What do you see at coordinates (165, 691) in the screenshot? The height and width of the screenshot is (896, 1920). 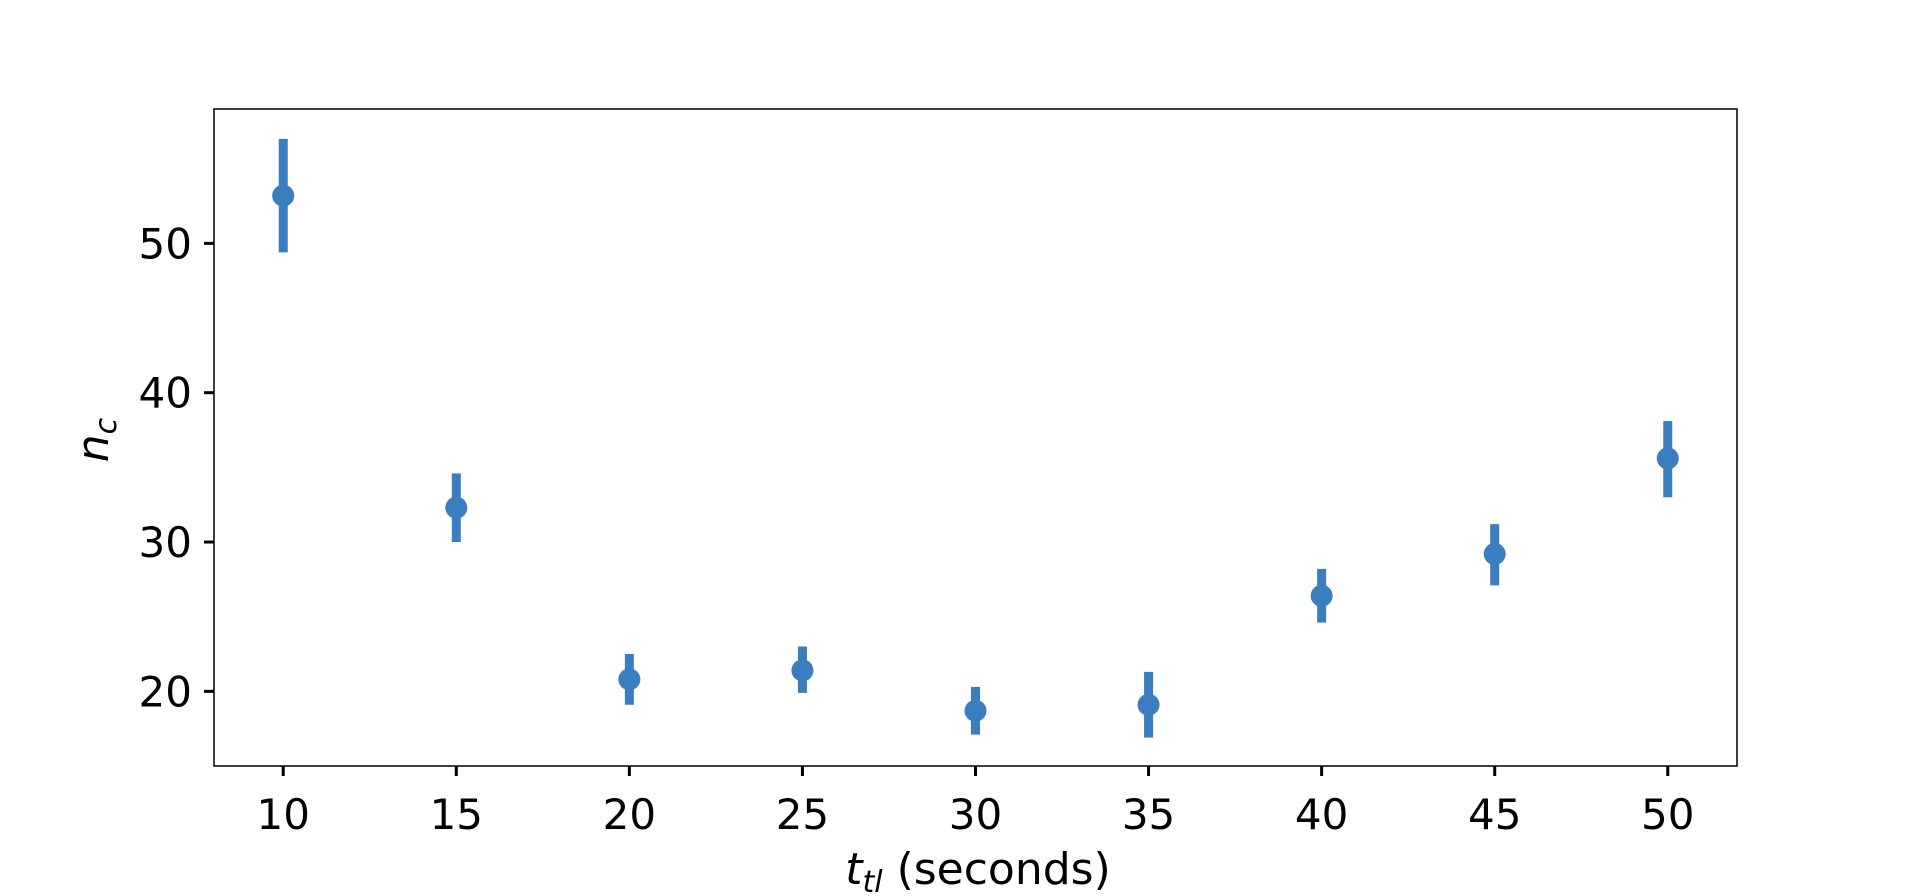 I see `y-tick-label: 20` at bounding box center [165, 691].